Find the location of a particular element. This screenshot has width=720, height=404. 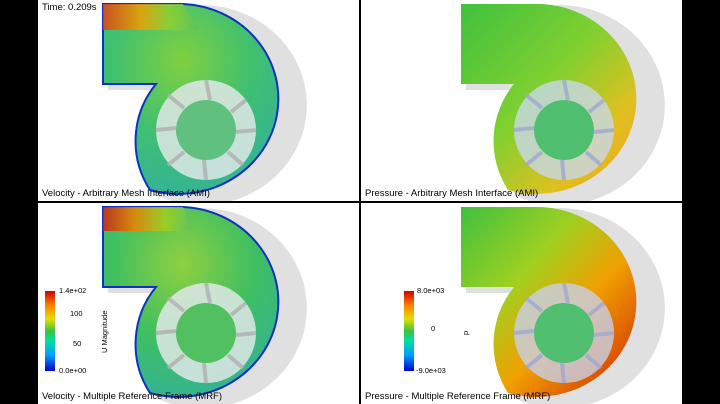

velocity-legend-title: U Magnitude is located at coordinates (104, 331).